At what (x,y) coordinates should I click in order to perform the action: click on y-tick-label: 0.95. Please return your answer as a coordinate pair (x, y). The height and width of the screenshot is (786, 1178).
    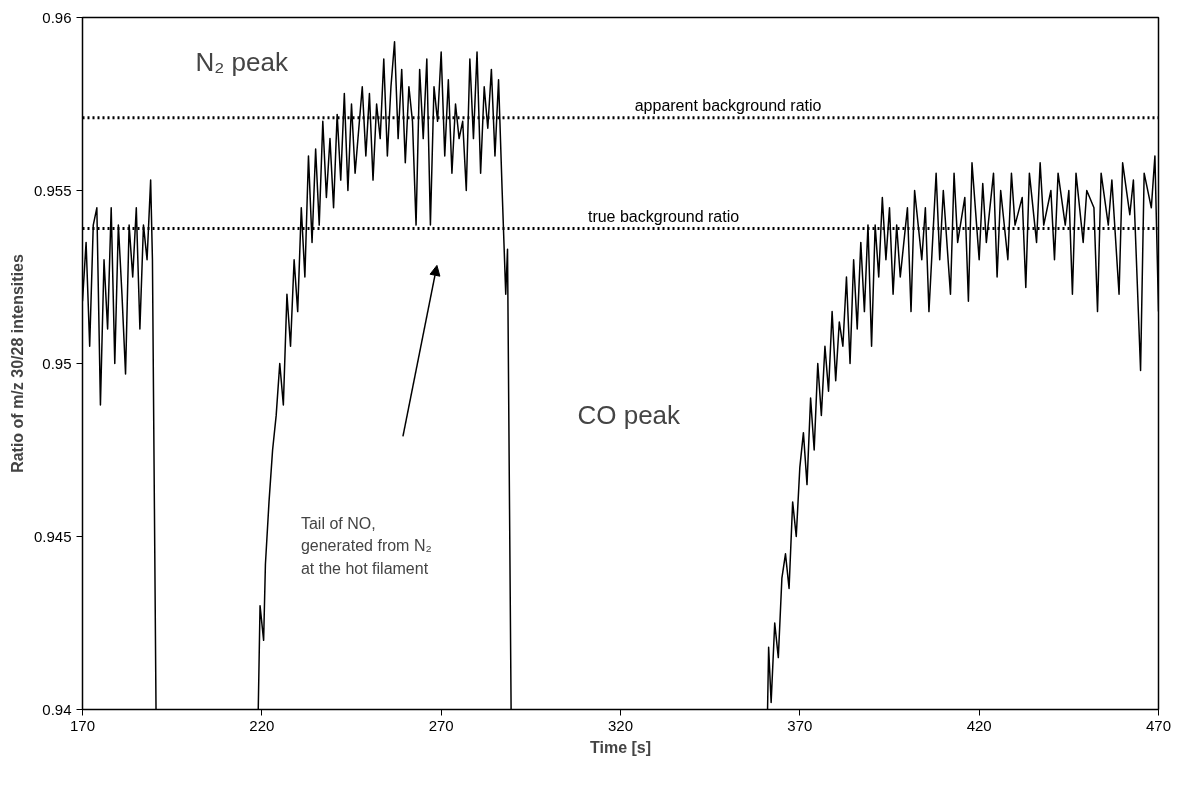
    Looking at the image, I should click on (57, 363).